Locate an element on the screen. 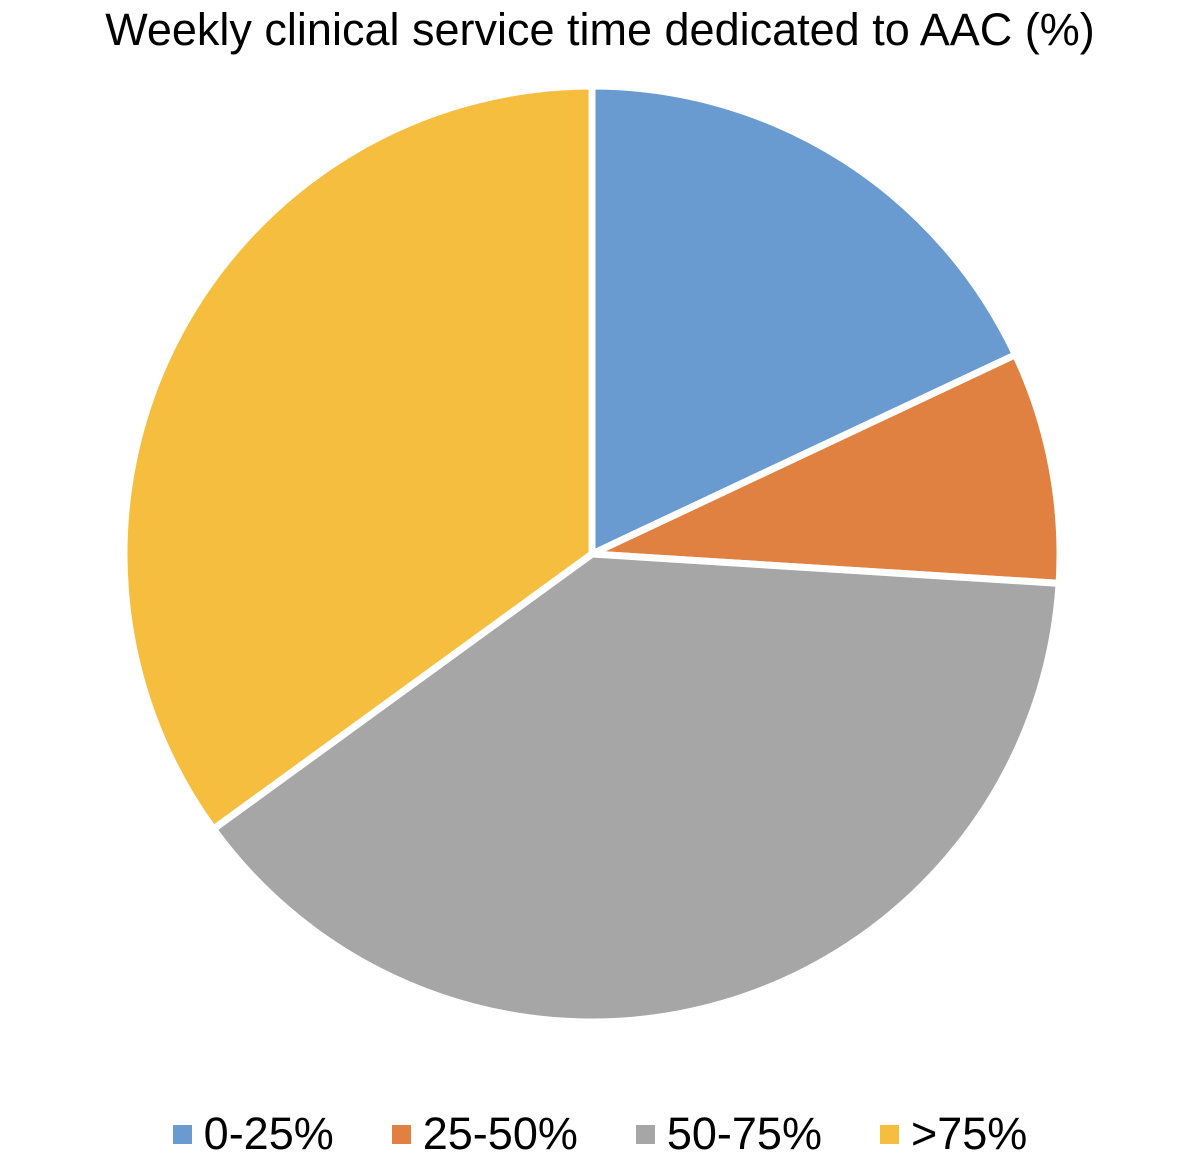 This screenshot has width=1200, height=1166. legend-item-0-25: 0-25% is located at coordinates (253, 1134).